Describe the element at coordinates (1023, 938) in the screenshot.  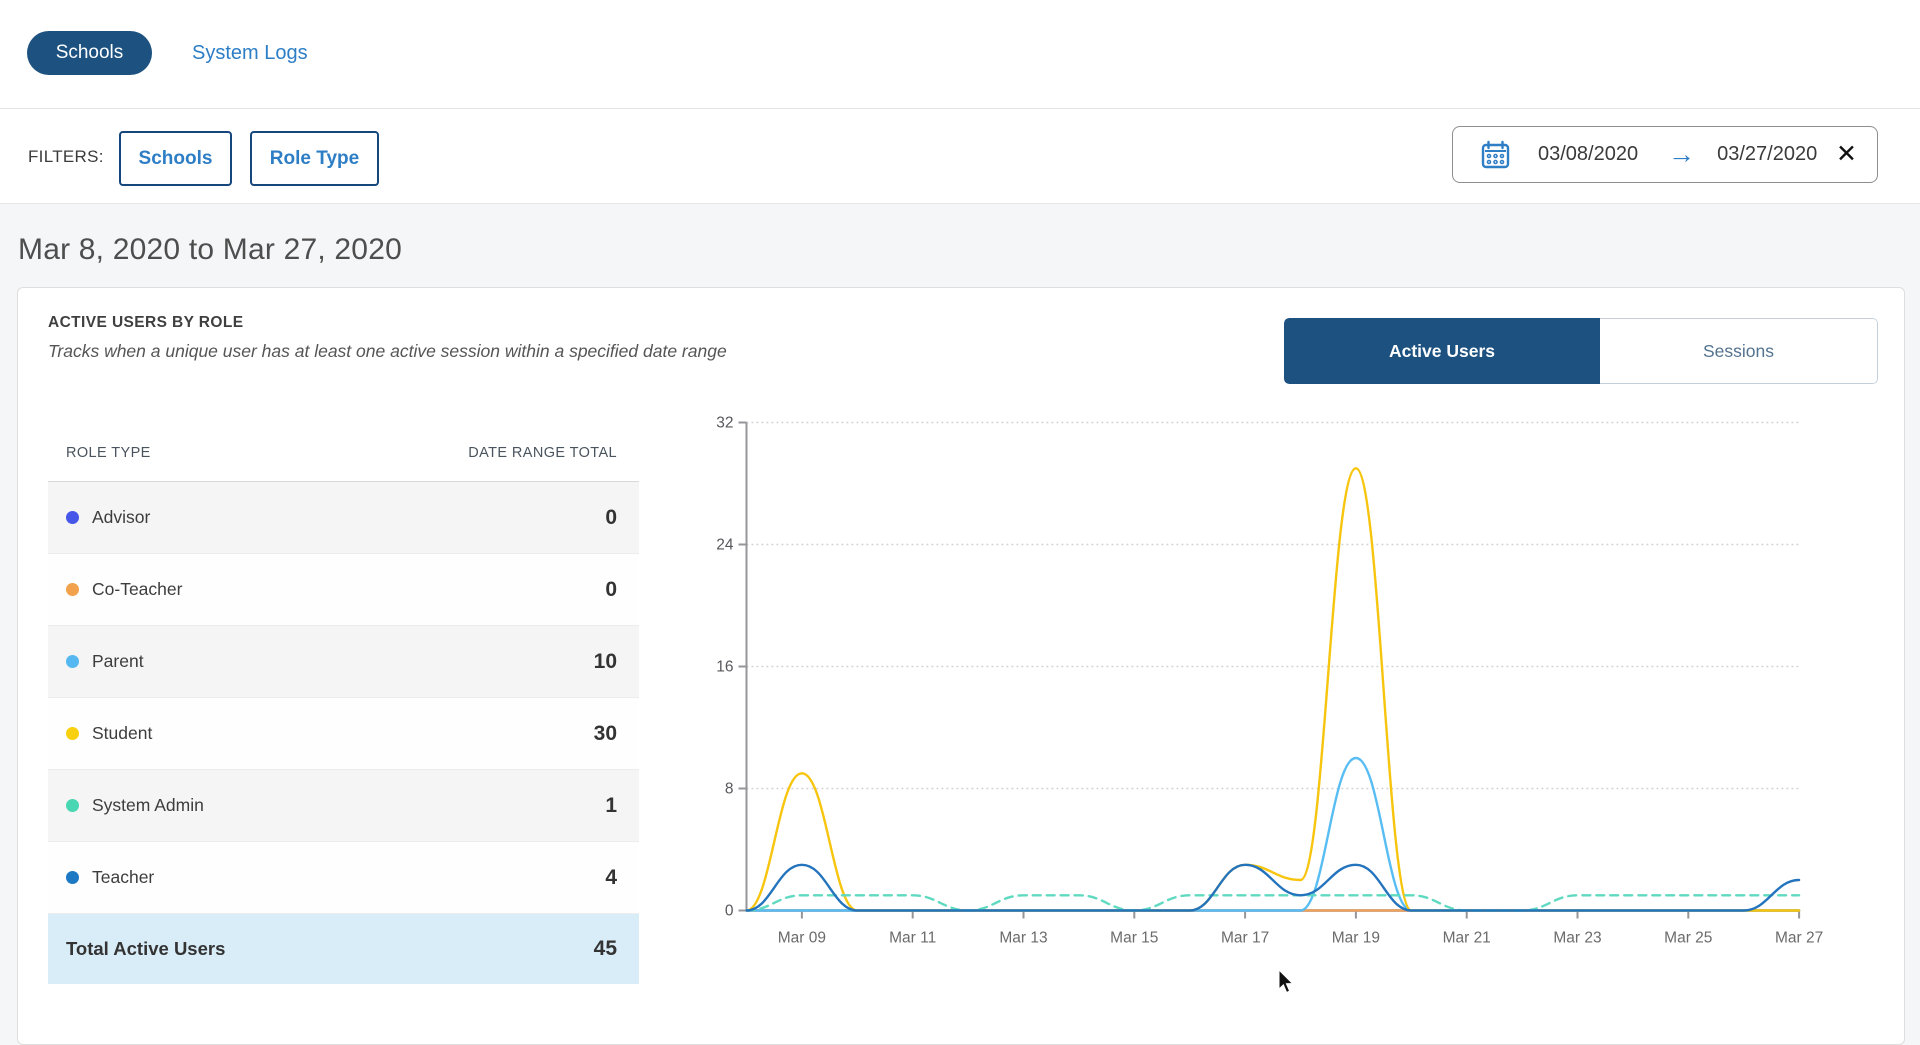
I see `svg-text: Mar 13` at that location.